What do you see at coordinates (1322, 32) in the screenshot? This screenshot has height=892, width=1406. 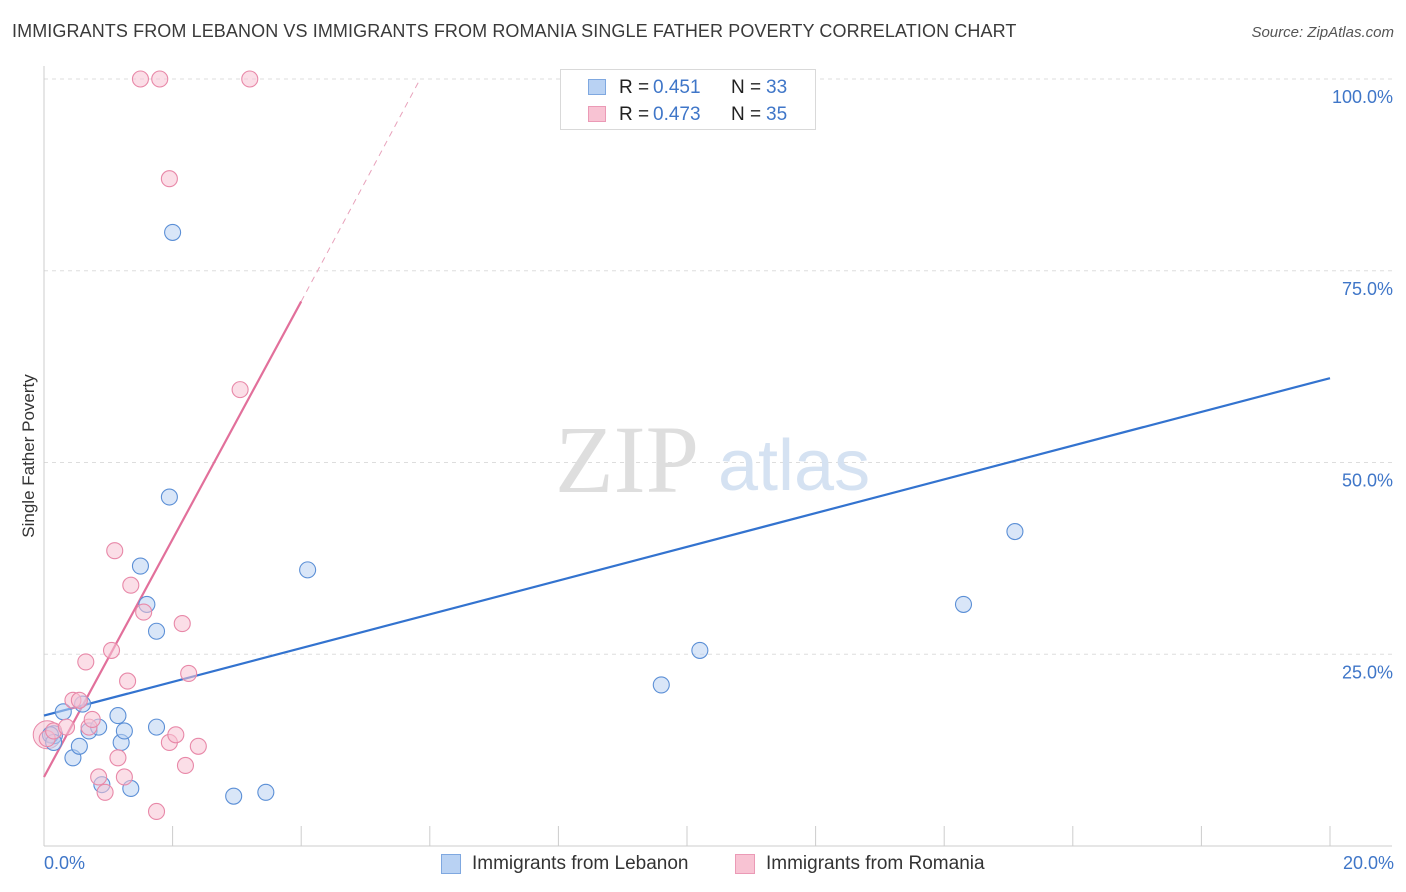 I see `source-label: Source: ZipAtlas.com` at bounding box center [1322, 32].